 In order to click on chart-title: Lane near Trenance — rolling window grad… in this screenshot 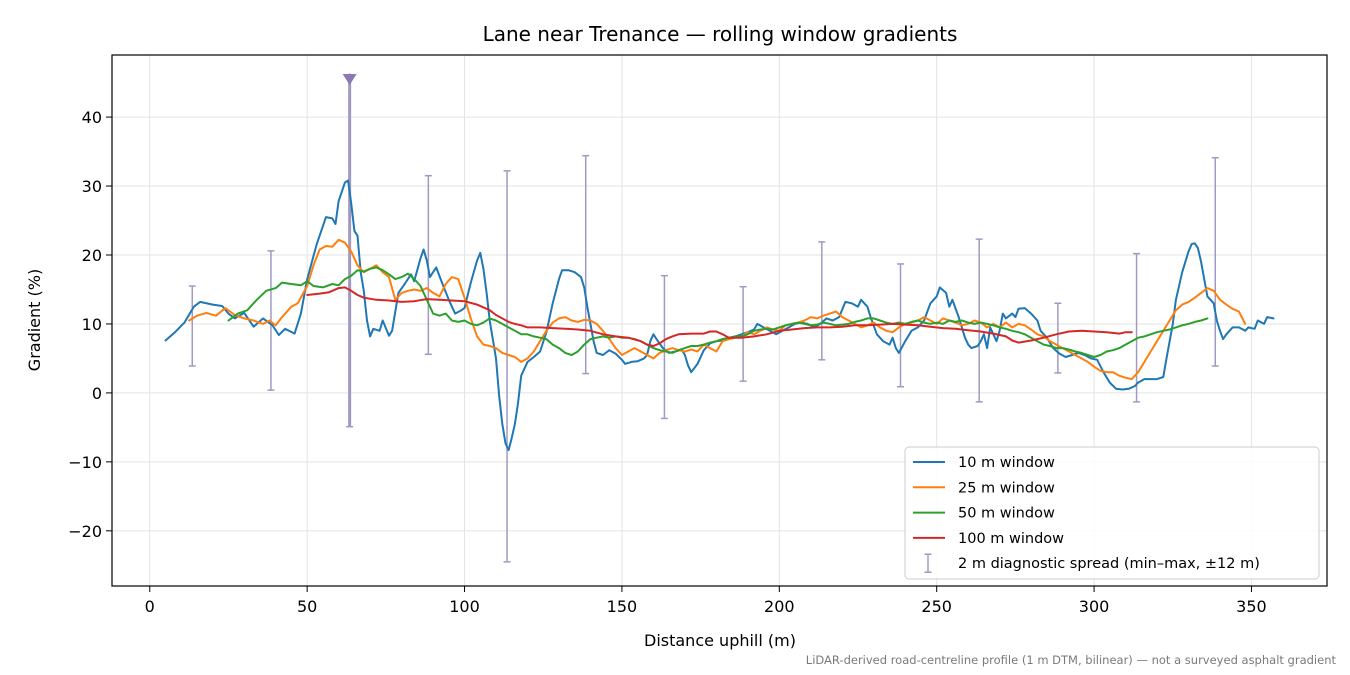, I will do `click(720, 34)`.